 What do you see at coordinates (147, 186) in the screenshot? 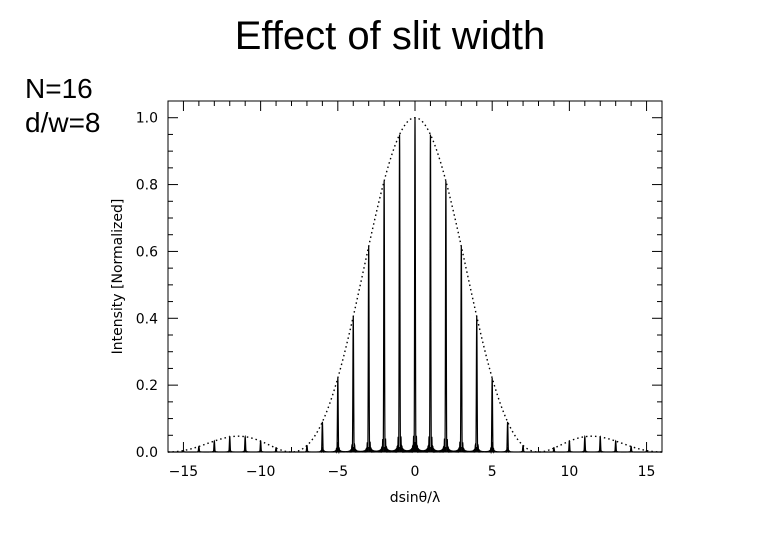
I see `y-tick-label: 0.8` at bounding box center [147, 186].